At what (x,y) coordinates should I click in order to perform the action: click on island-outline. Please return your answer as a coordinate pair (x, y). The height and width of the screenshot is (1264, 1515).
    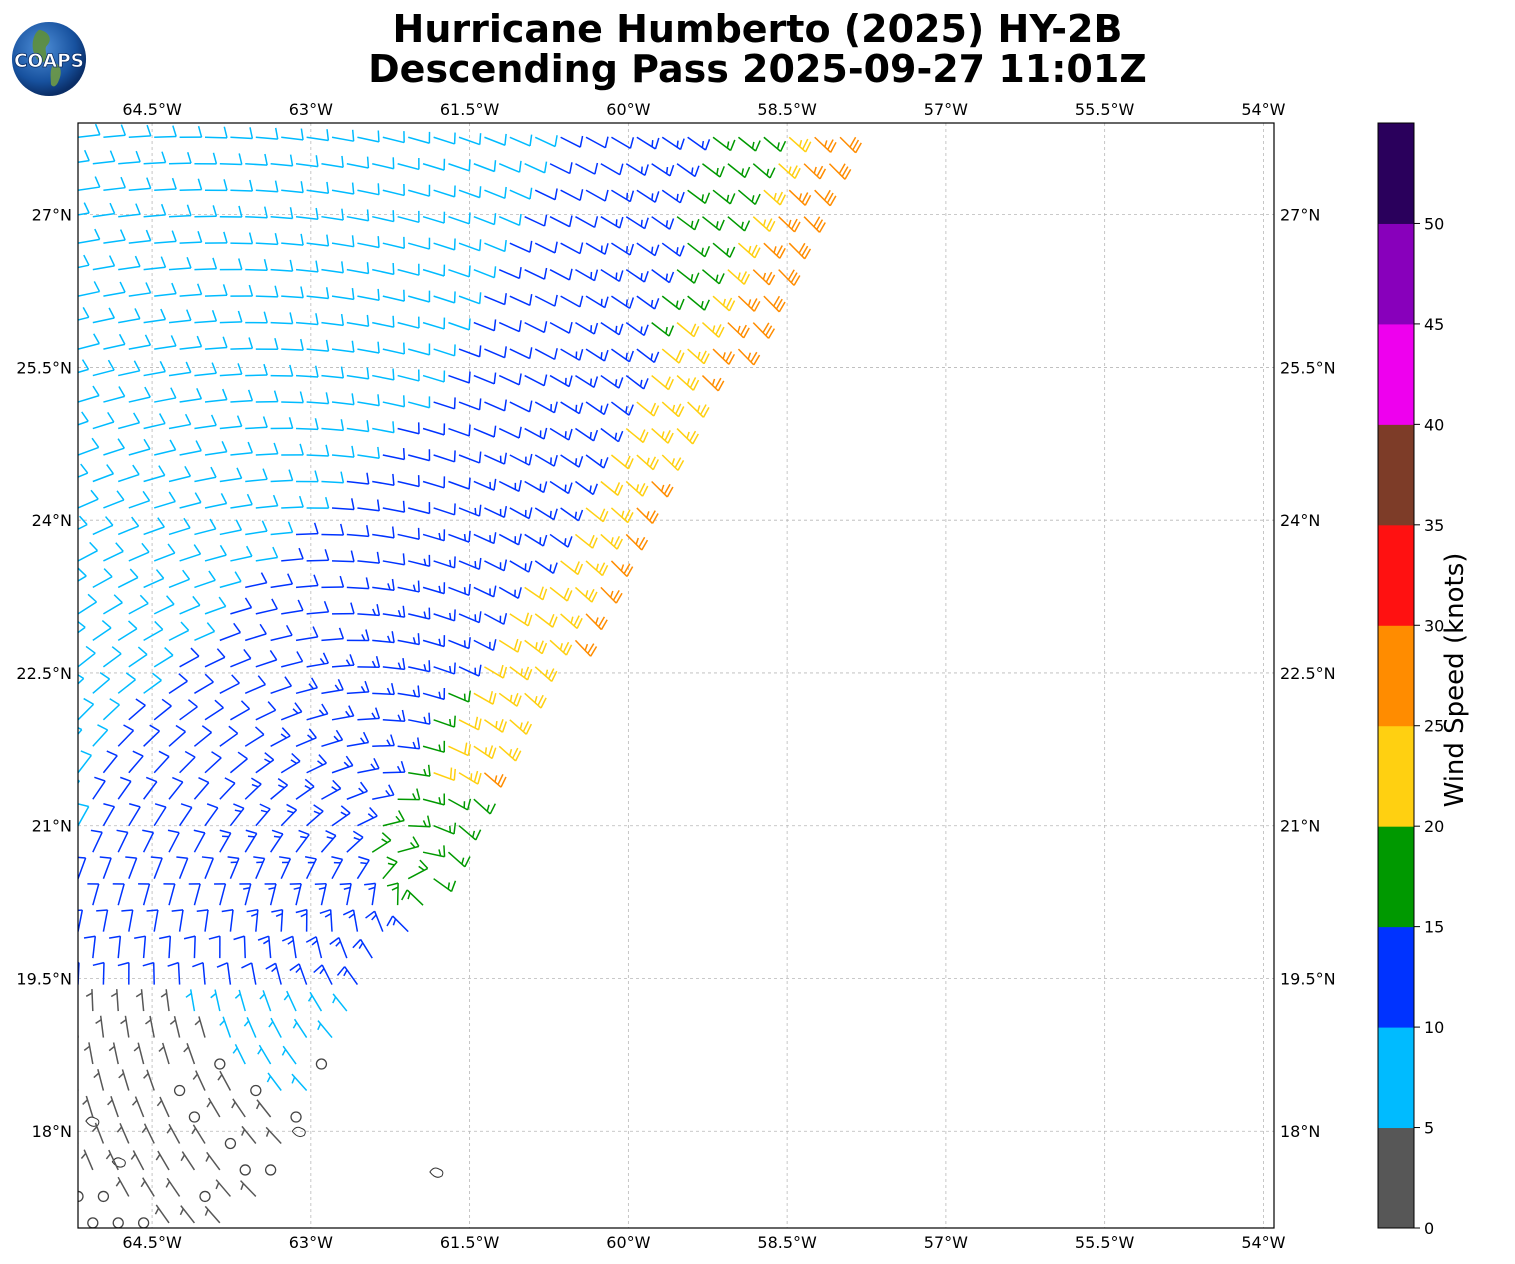
    Looking at the image, I should click on (118, 1162).